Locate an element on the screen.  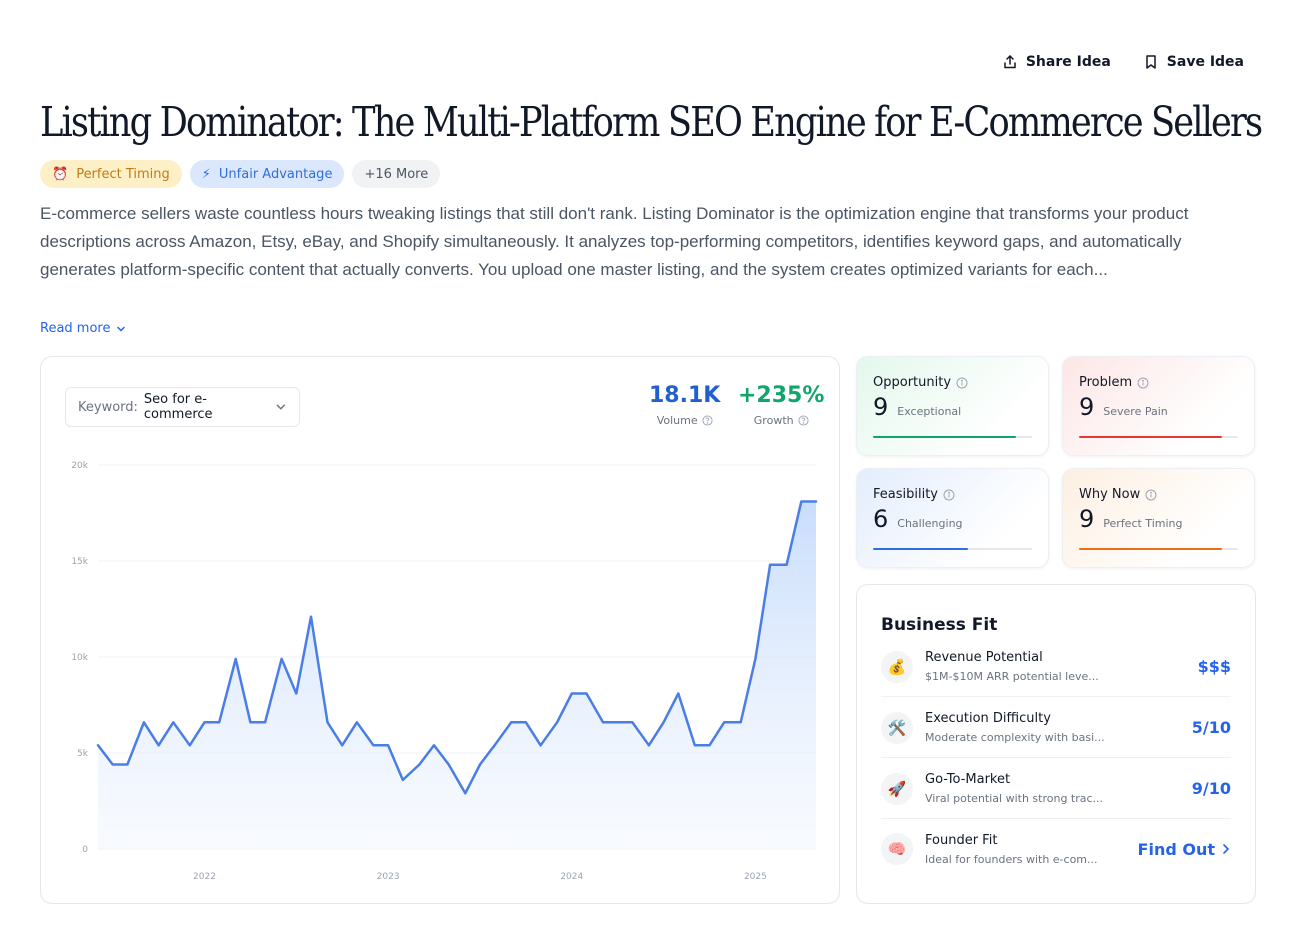
badge-perfect-timing: ⏰ Perfect Timing is located at coordinates (111, 174).